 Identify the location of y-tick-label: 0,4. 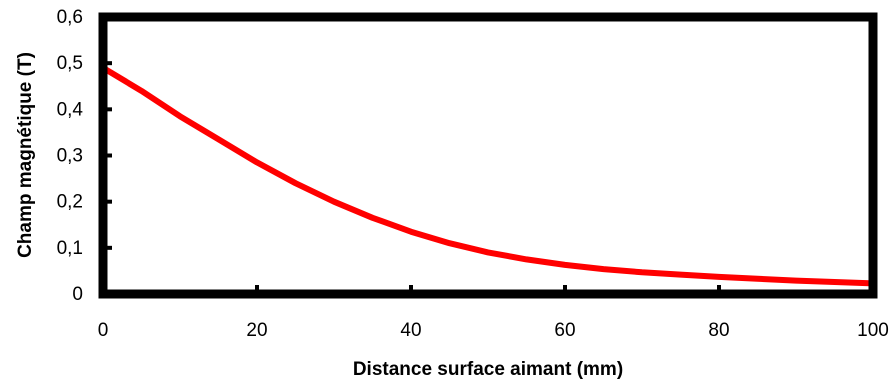
(70, 109).